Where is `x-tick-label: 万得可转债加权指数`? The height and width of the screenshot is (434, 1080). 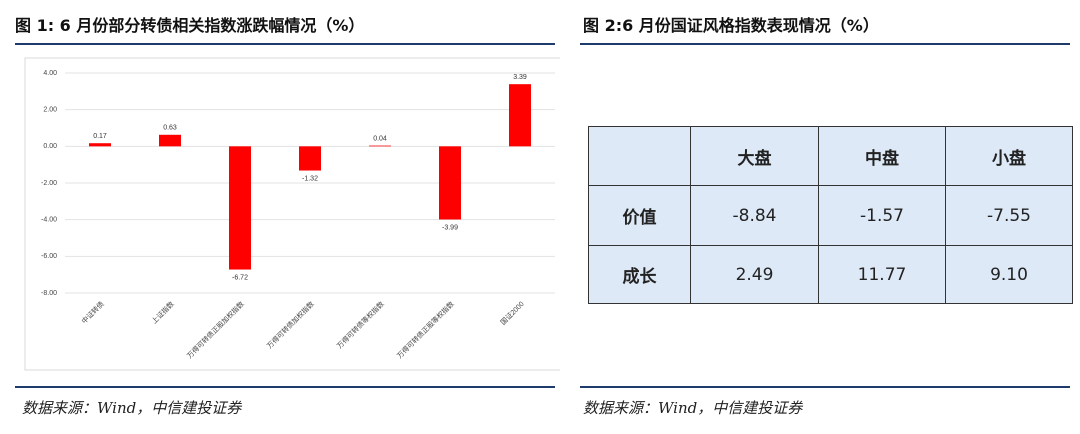
x-tick-label: 万得可转债加权指数 is located at coordinates (290, 324).